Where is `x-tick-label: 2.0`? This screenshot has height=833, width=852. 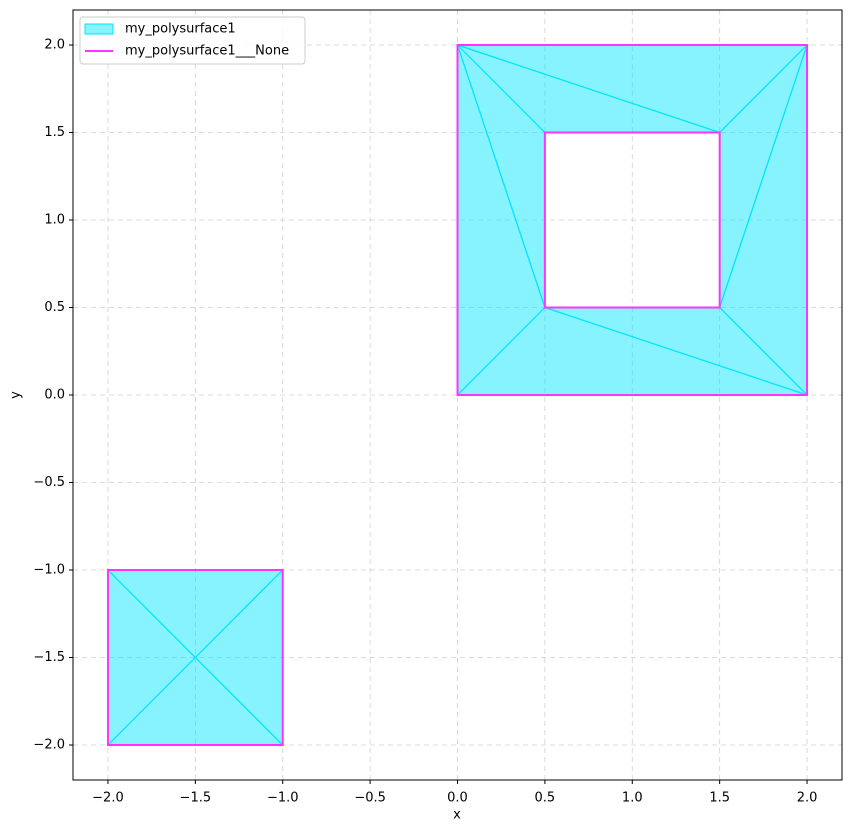
x-tick-label: 2.0 is located at coordinates (807, 798).